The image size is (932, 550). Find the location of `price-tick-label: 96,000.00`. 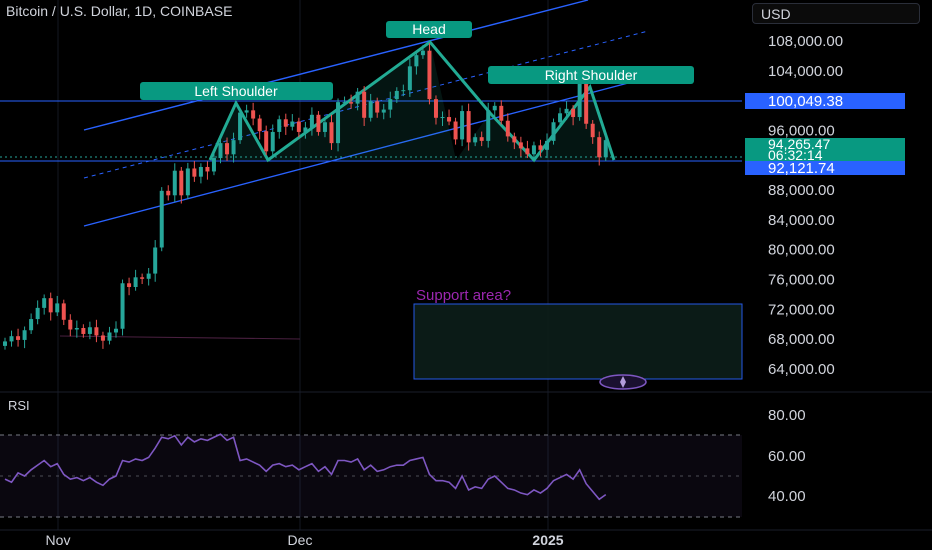

price-tick-label: 96,000.00 is located at coordinates (801, 130).